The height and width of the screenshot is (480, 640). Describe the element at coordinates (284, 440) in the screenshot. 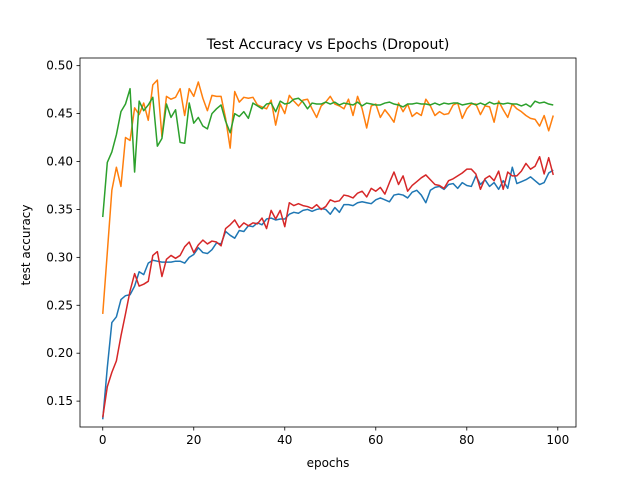

I see `x-tick-label: 40` at that location.